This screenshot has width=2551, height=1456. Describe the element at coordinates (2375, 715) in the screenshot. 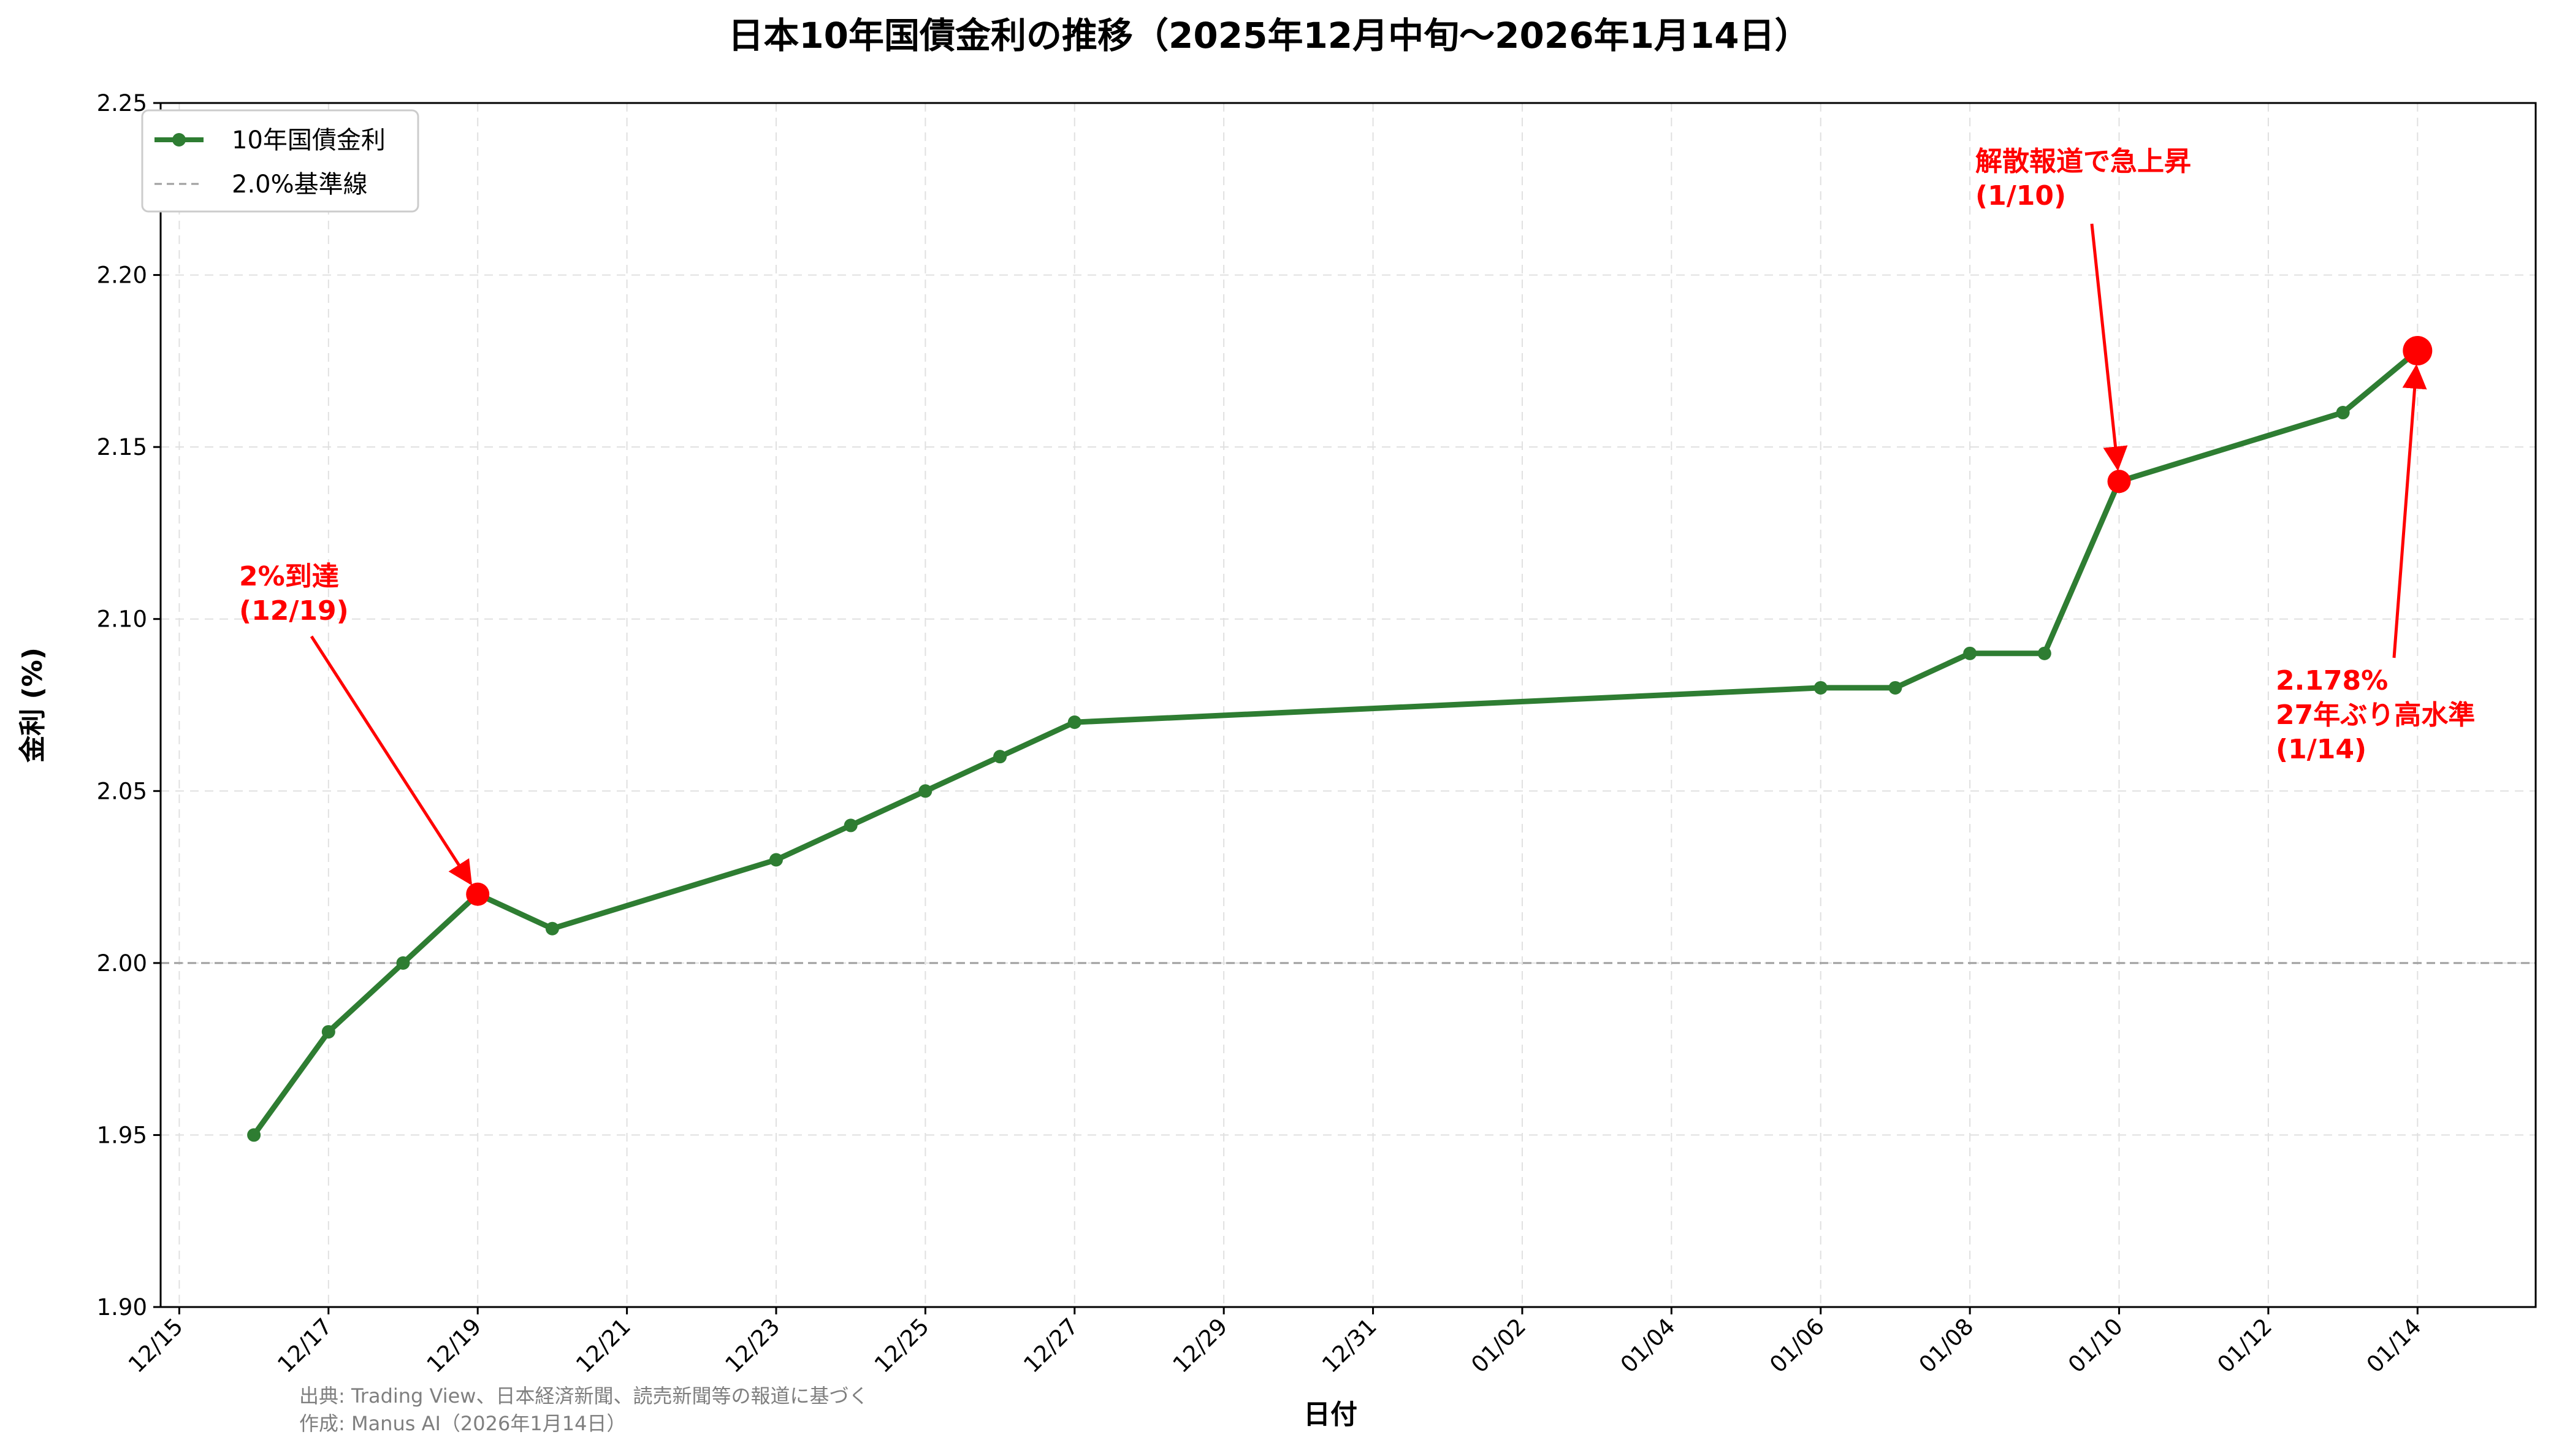

I see `annotation-text: 27年ぶり高水準` at that location.